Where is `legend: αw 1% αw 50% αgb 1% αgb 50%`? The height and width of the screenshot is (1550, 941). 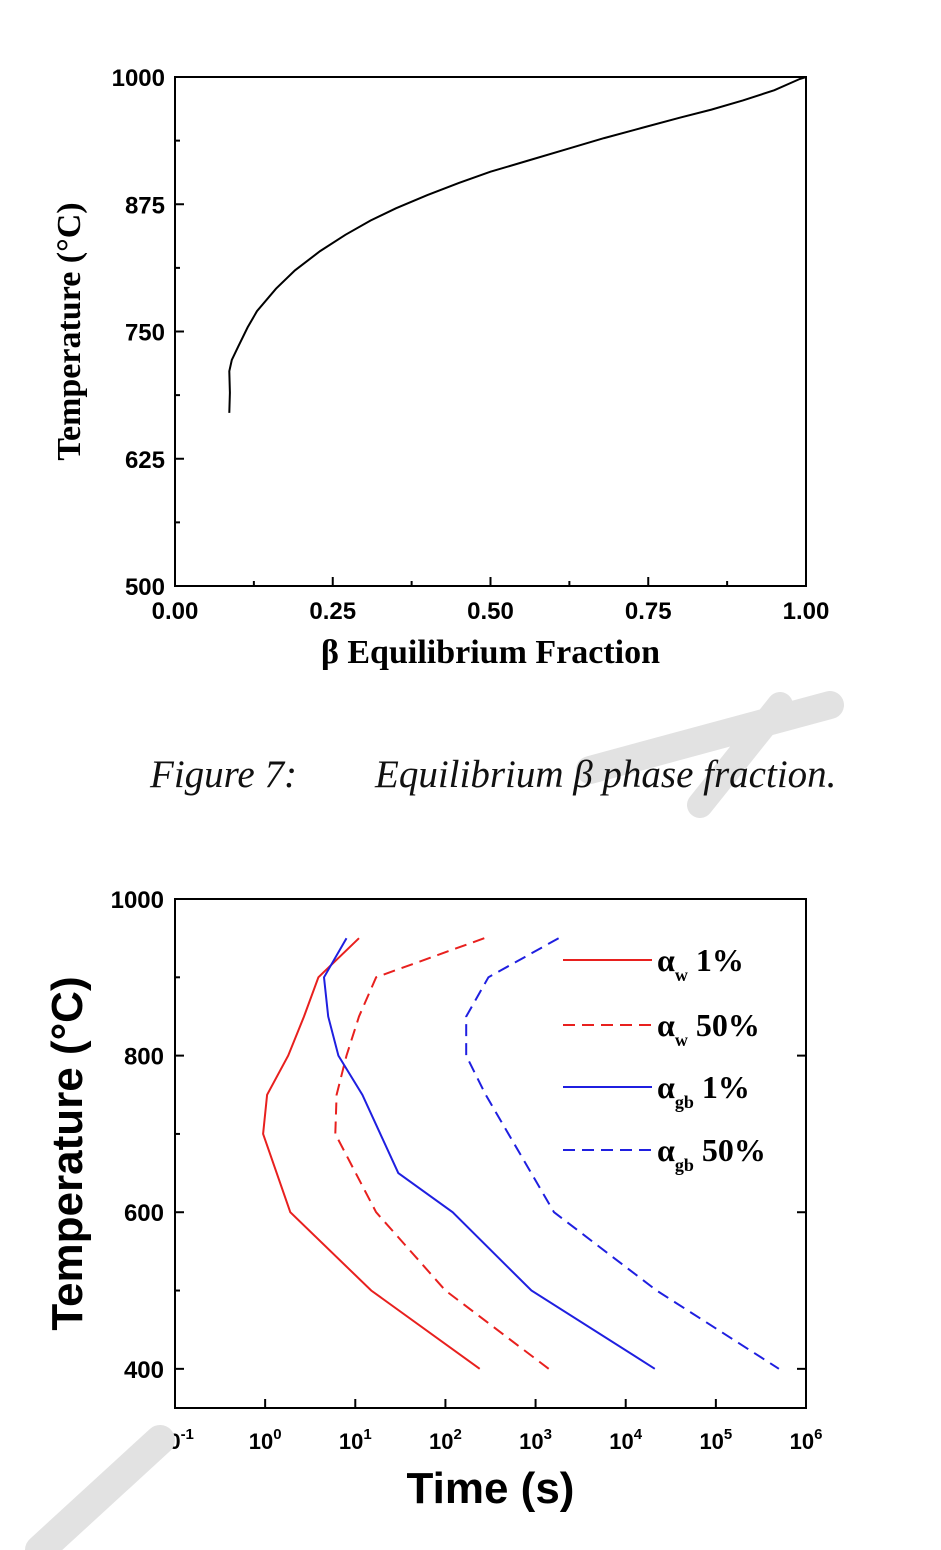 legend: αw 1% αw 50% αgb 1% αgb 50% is located at coordinates (664, 1058).